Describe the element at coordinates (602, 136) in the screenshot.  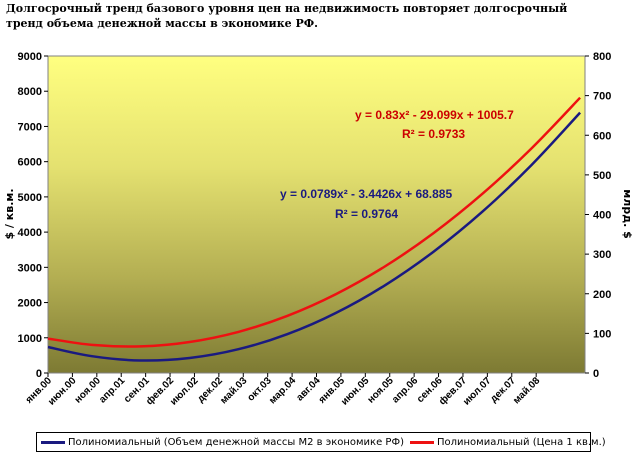
I see `right-tick-label: 600` at that location.